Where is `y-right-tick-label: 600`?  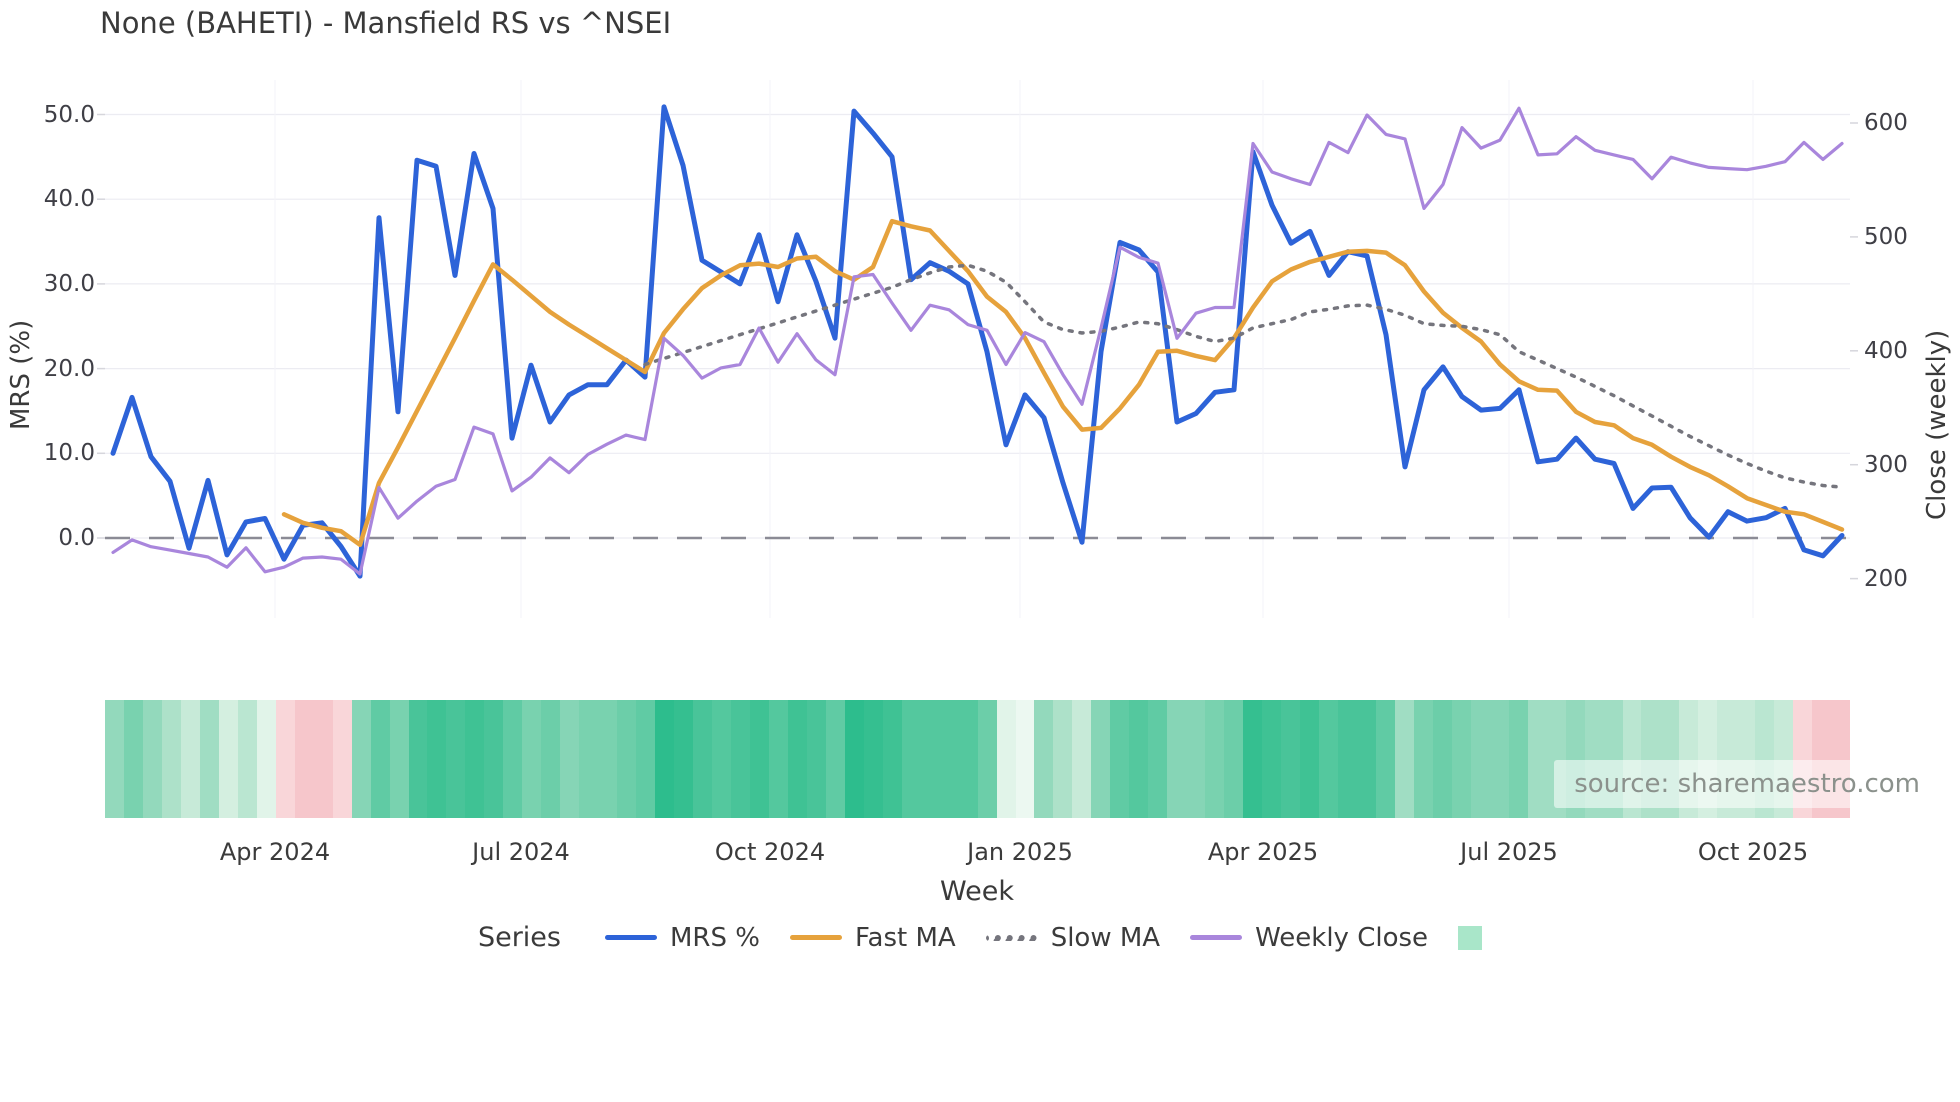
y-right-tick-label: 600 is located at coordinates (1886, 123).